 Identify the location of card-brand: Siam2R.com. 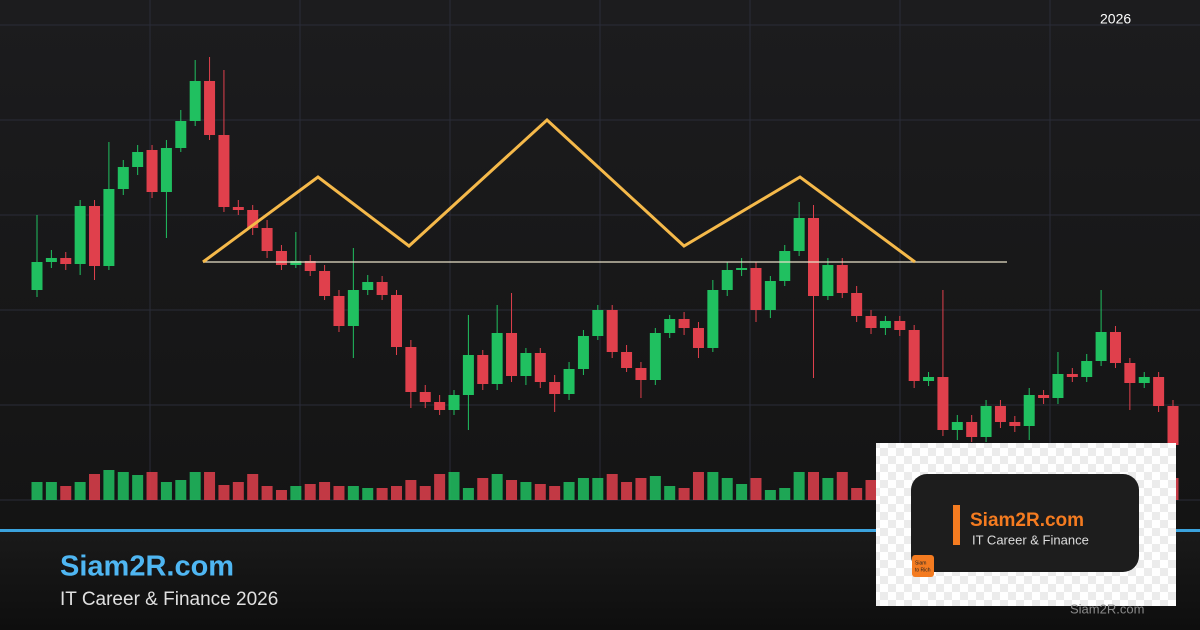
(1027, 520).